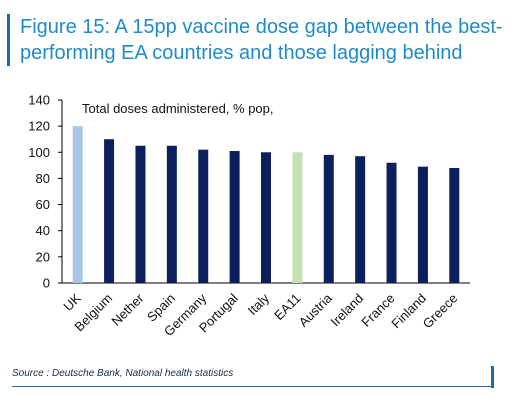  I want to click on y-tick-label: 100, so click(39, 152).